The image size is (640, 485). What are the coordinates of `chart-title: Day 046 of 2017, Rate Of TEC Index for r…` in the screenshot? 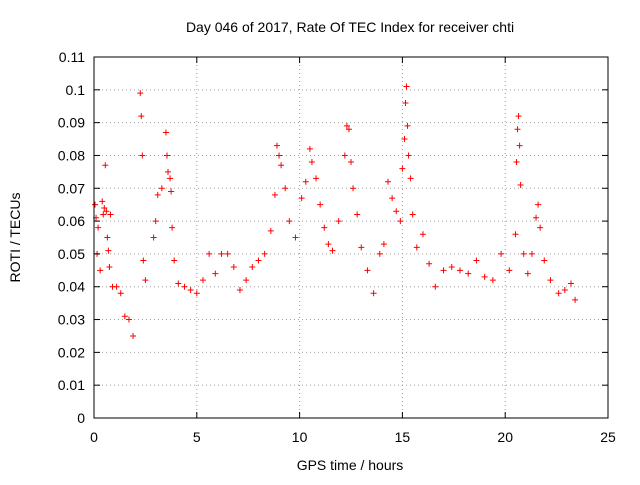 It's located at (350, 27).